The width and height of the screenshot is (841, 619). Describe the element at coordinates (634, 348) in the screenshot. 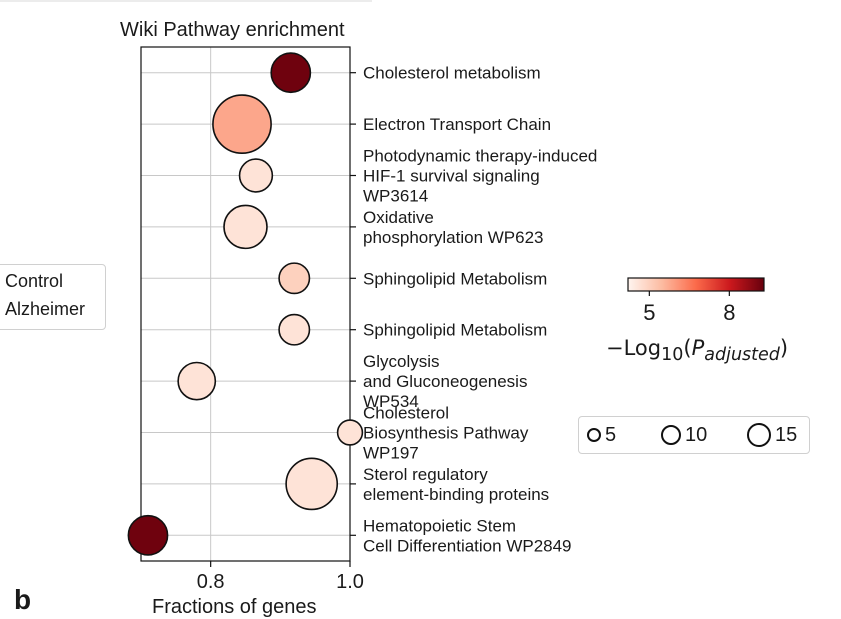

I see `colorbar-label-prefix: −Log` at that location.